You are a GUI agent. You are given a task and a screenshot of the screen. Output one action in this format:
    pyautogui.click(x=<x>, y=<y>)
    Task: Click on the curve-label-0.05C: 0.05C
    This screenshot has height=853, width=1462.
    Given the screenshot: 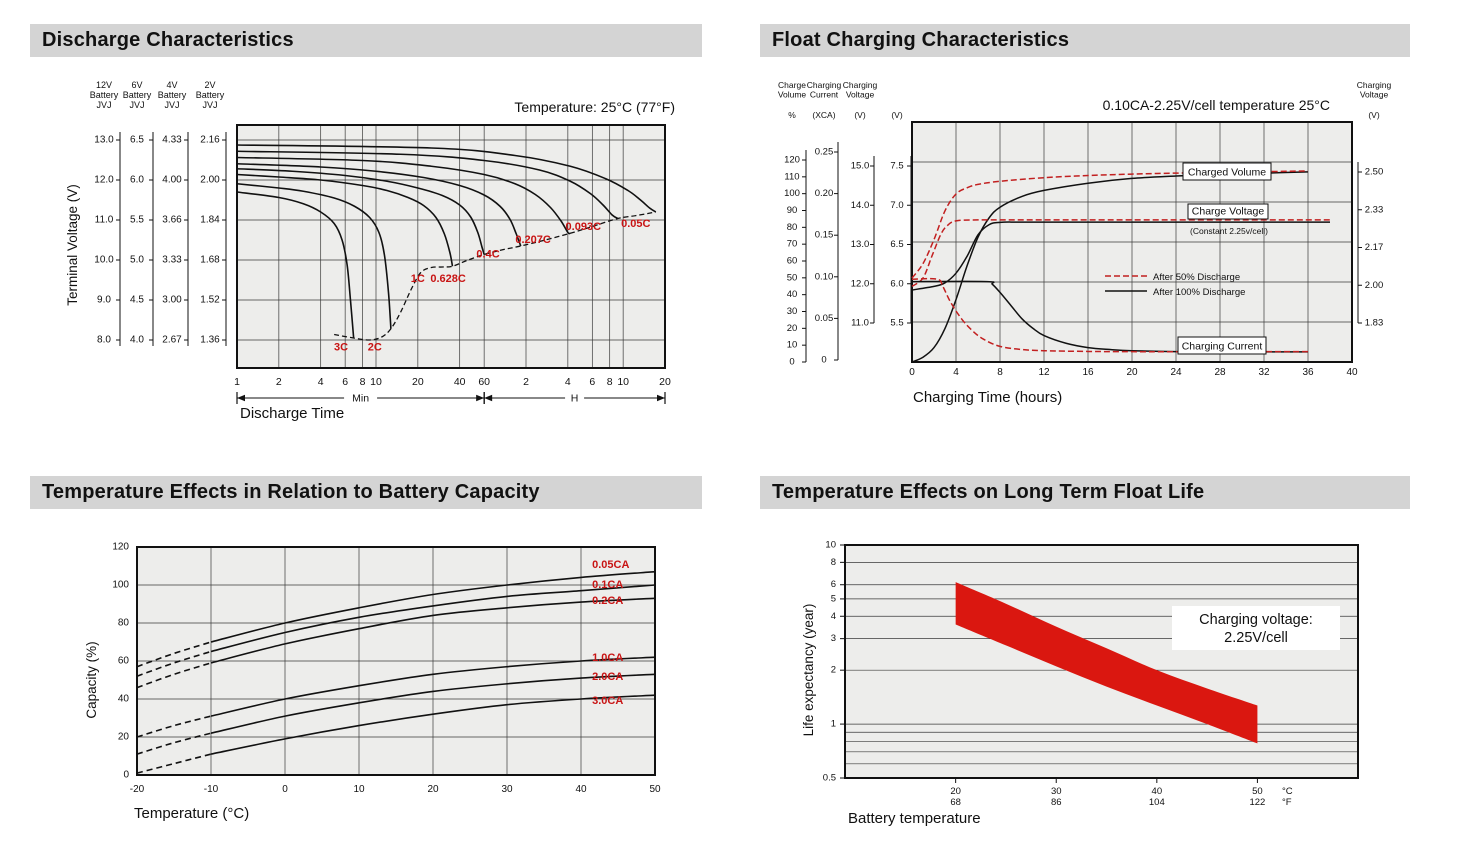 What is the action you would take?
    pyautogui.click(x=635, y=224)
    